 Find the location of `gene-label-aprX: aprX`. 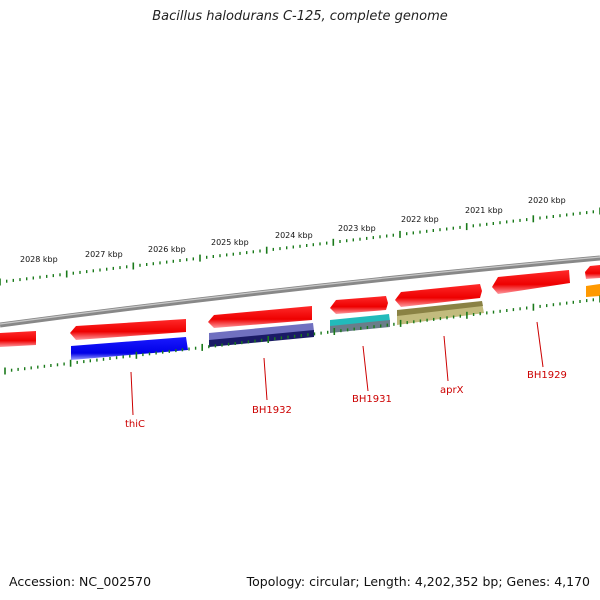

gene-label-aprX: aprX is located at coordinates (452, 390).